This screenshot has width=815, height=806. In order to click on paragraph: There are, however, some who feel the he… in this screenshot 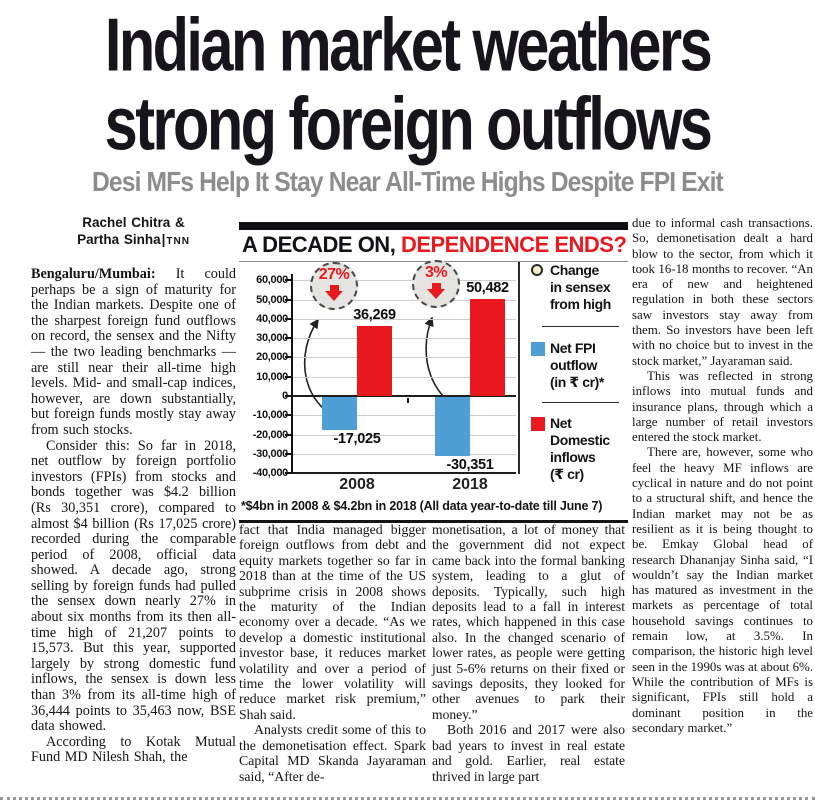, I will do `click(722, 590)`.